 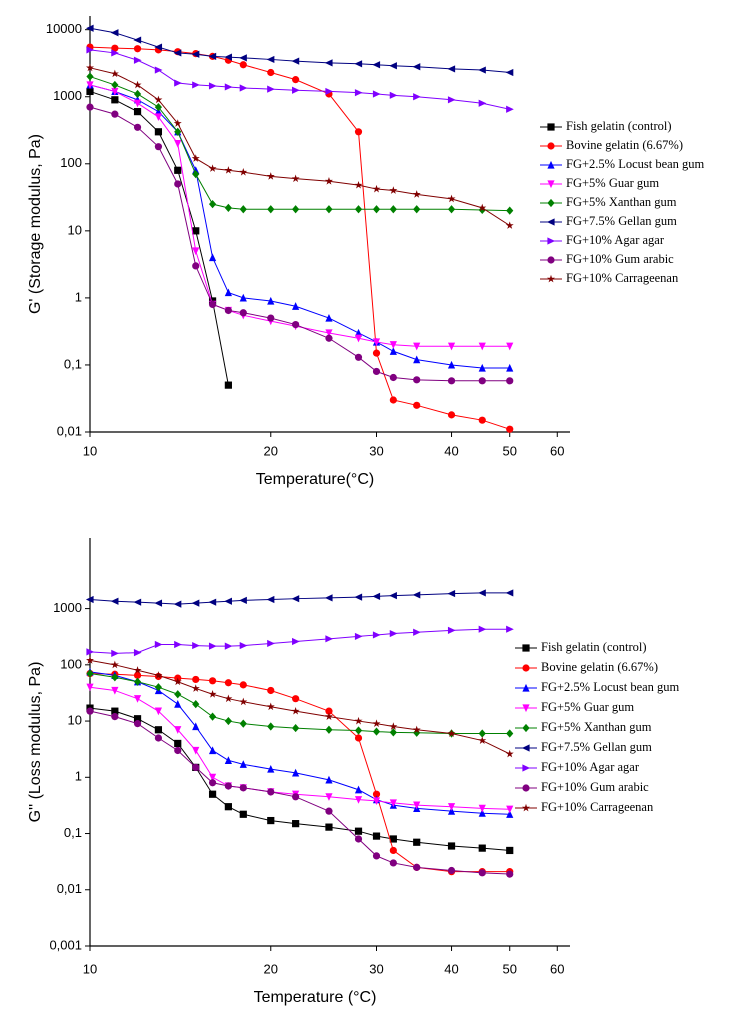 What do you see at coordinates (315, 479) in the screenshot?
I see `x-axis-title: Temperature(°C)` at bounding box center [315, 479].